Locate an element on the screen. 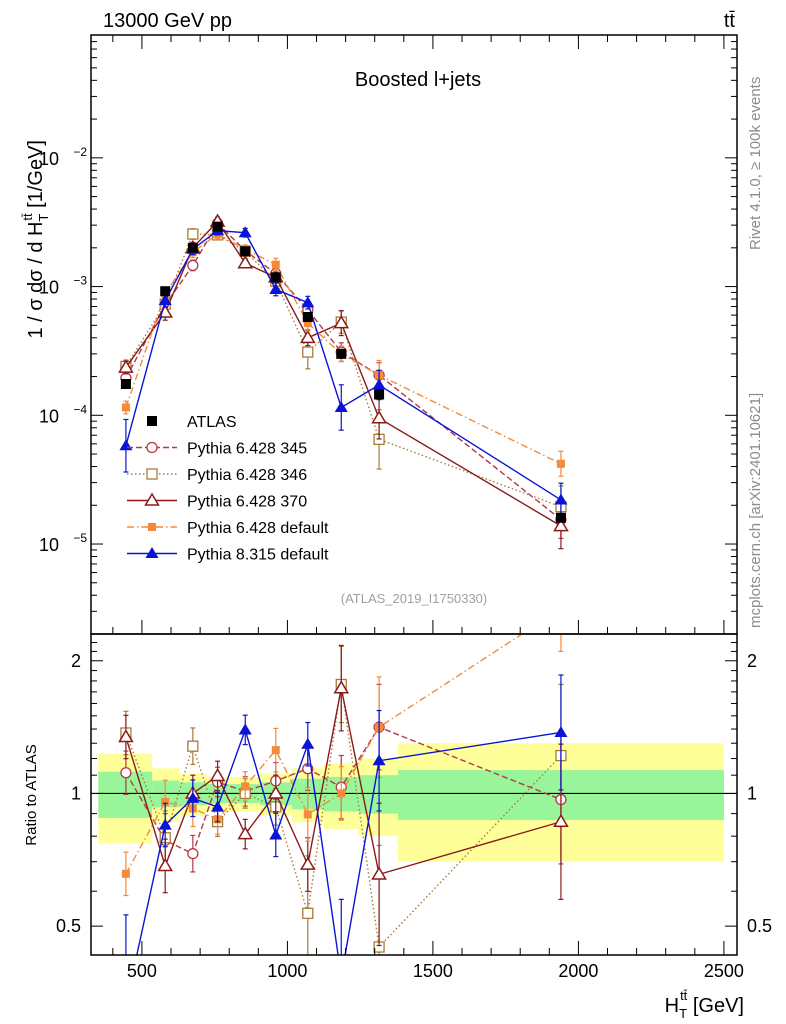 The image size is (786, 1024). x-tick-label: 2000 is located at coordinates (578, 971).